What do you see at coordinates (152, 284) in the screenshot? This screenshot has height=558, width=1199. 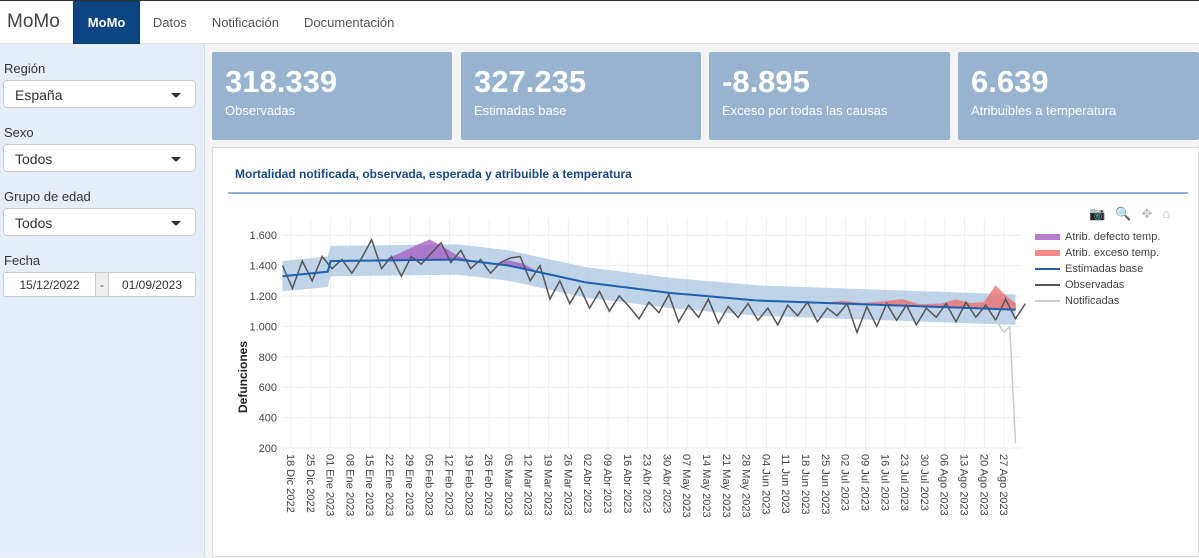 I see `date-to-input: 01/09/2023` at bounding box center [152, 284].